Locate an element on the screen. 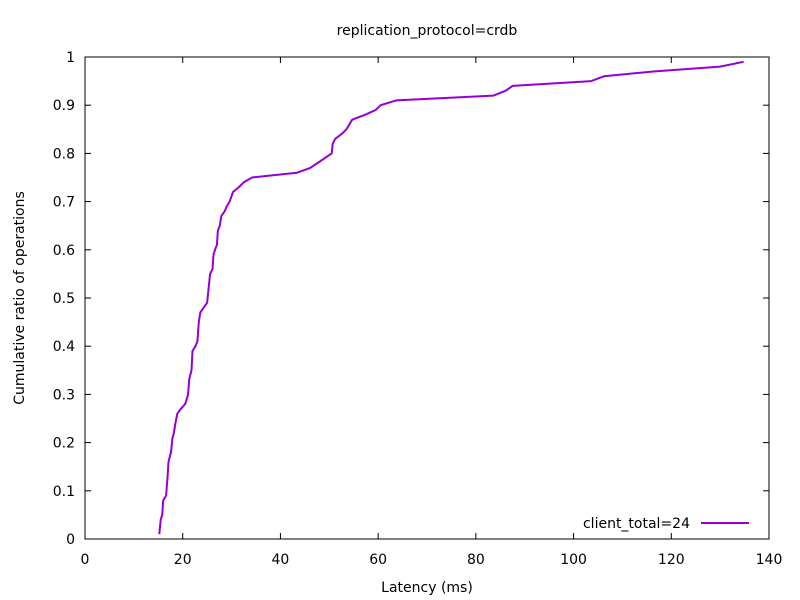 The height and width of the screenshot is (600, 800). x-tick-label: 0 is located at coordinates (85, 560).